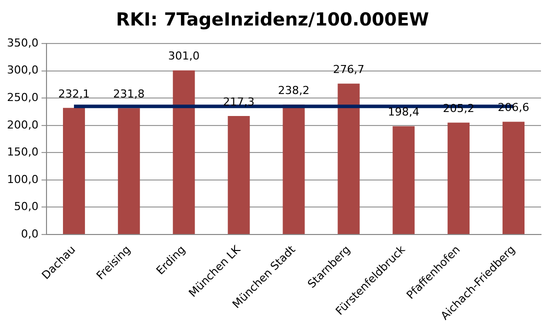 The width and height of the screenshot is (551, 326). I want to click on y-tick-label: 200,0, so click(22, 125).